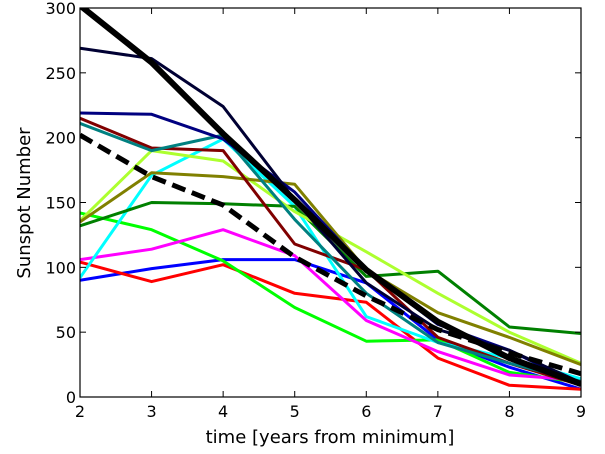  What do you see at coordinates (295, 411) in the screenshot?
I see `x-tick-label: 5` at bounding box center [295, 411].